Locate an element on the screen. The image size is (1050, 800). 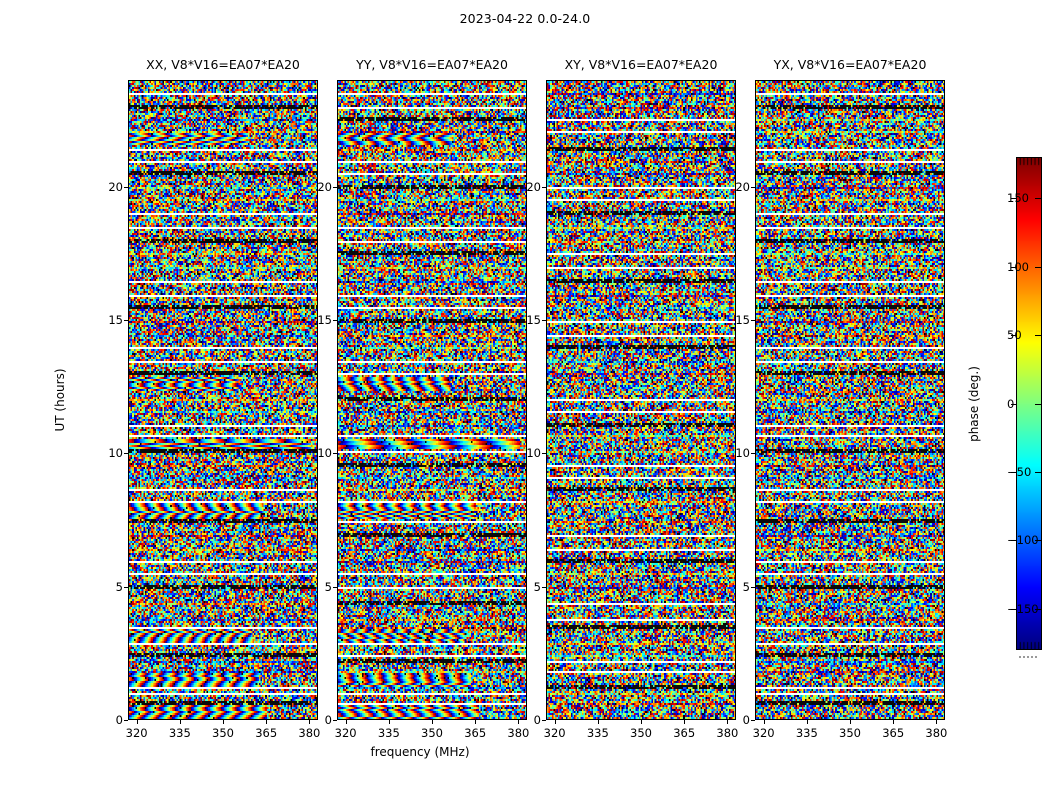
panel-axes-xx is located at coordinates (223, 400).